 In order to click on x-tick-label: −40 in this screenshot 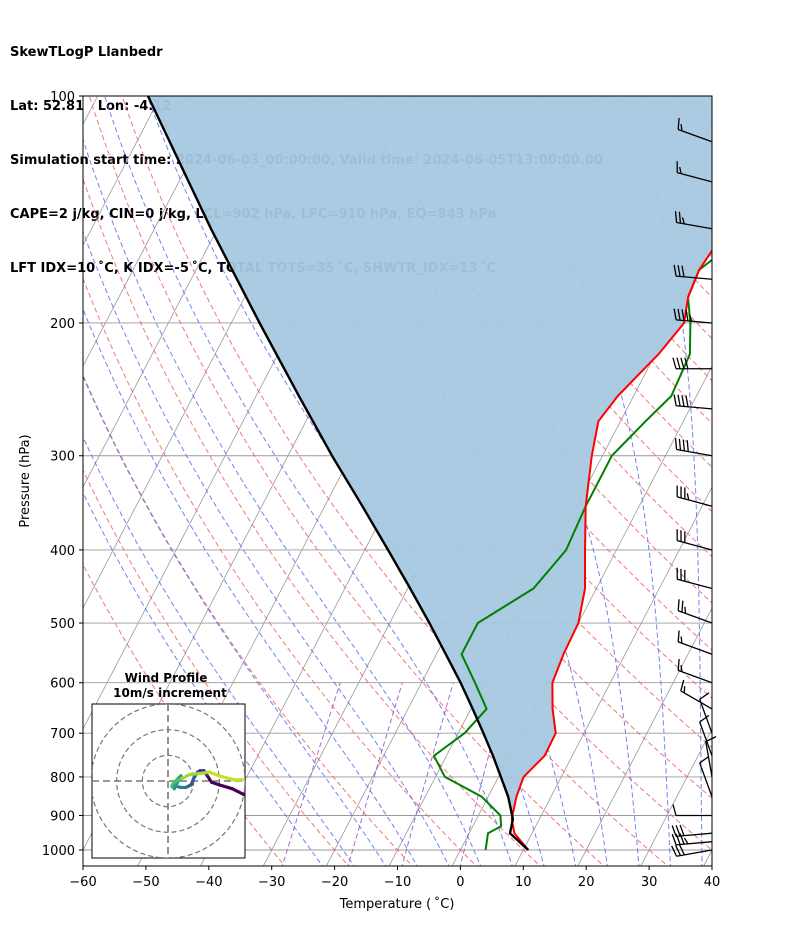, I will do `click(208, 882)`.